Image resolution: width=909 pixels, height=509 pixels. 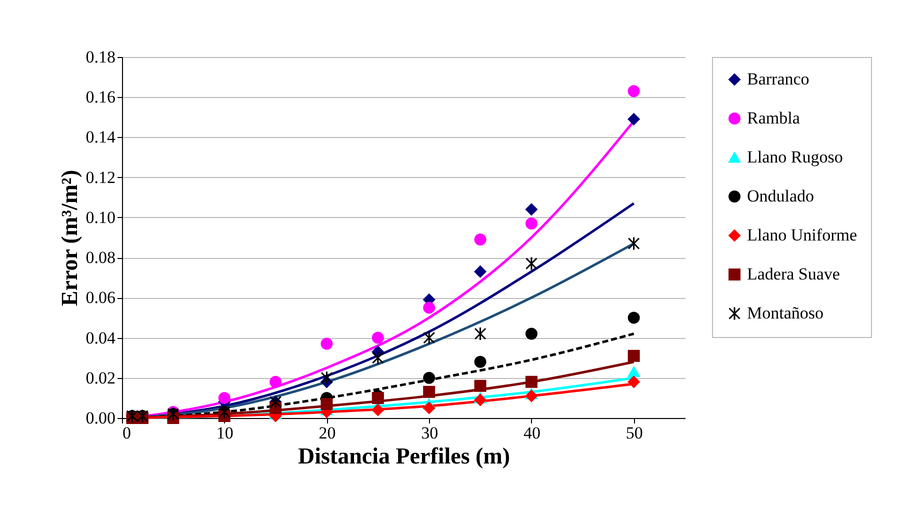 What do you see at coordinates (785, 313) in the screenshot?
I see `legend-label: Montañoso` at bounding box center [785, 313].